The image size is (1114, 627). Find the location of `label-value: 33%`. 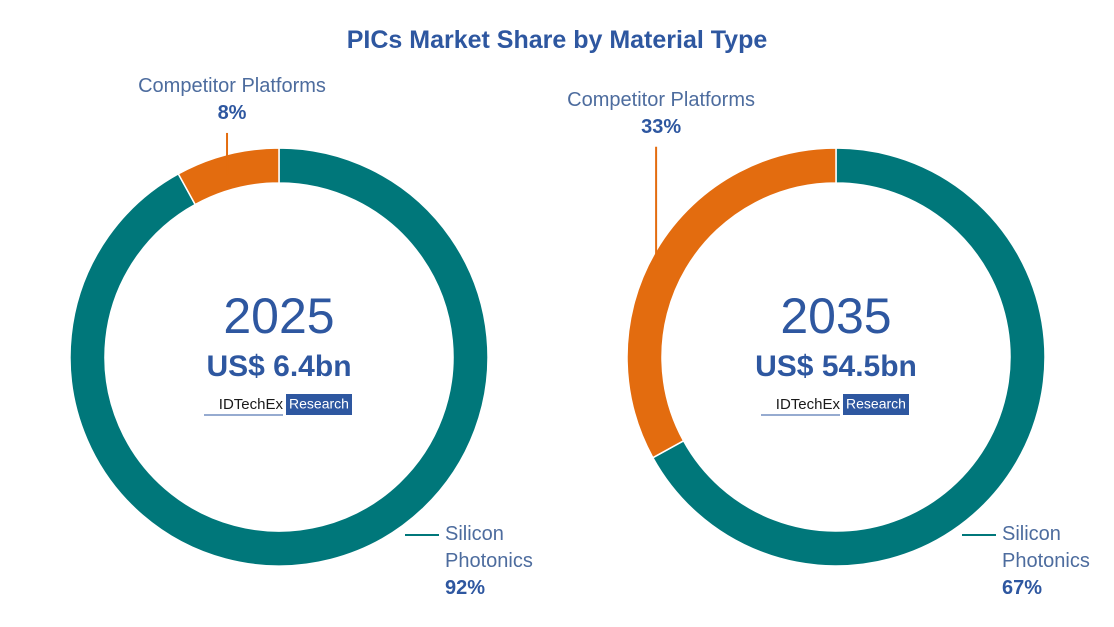

label-value: 33% is located at coordinates (661, 126).